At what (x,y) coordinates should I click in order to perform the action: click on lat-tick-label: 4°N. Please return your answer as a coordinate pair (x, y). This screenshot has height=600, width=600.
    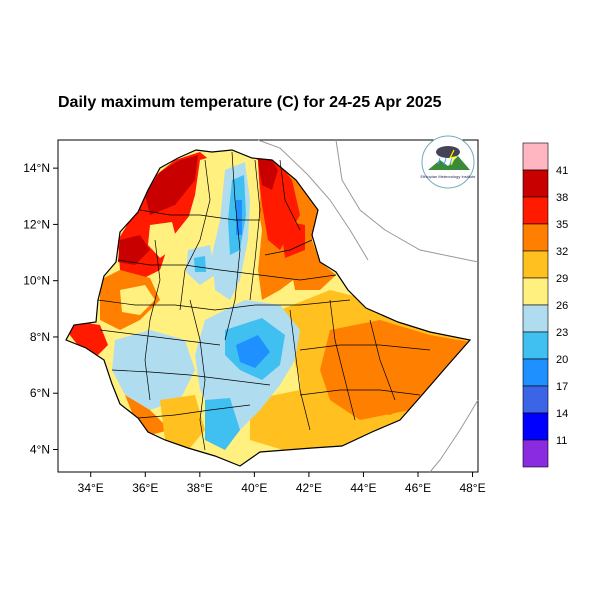
    Looking at the image, I should click on (40, 449).